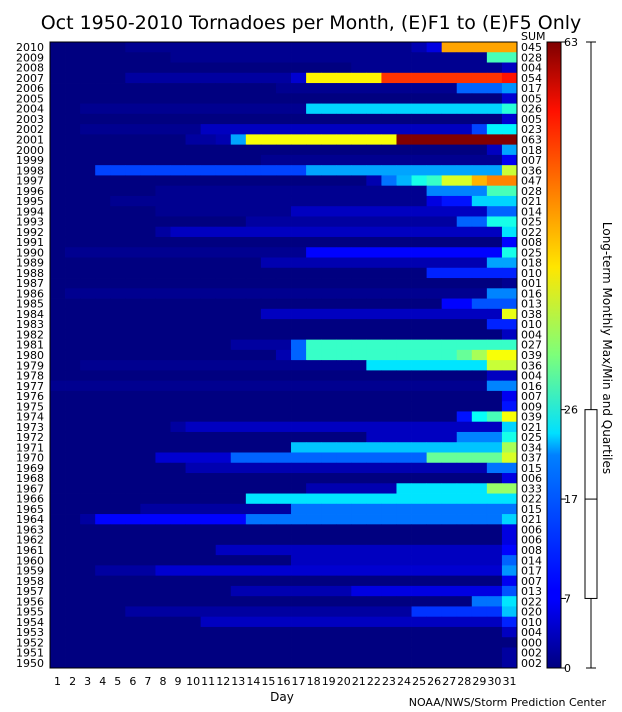 Image resolution: width=622 pixels, height=712 pixels. What do you see at coordinates (531, 417) in the screenshot?
I see `sum-tick-label: 039` at bounding box center [531, 417].